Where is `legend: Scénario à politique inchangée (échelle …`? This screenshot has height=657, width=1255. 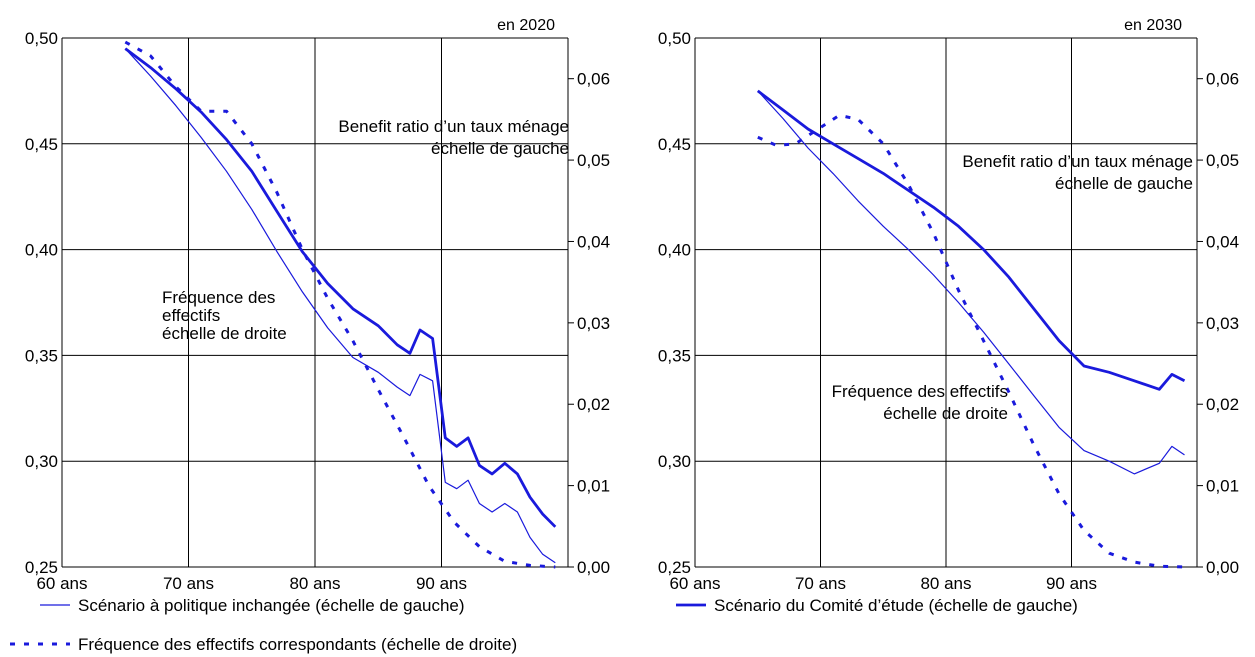 legend: Scénario à politique inchangée (échelle … is located at coordinates (544, 625).